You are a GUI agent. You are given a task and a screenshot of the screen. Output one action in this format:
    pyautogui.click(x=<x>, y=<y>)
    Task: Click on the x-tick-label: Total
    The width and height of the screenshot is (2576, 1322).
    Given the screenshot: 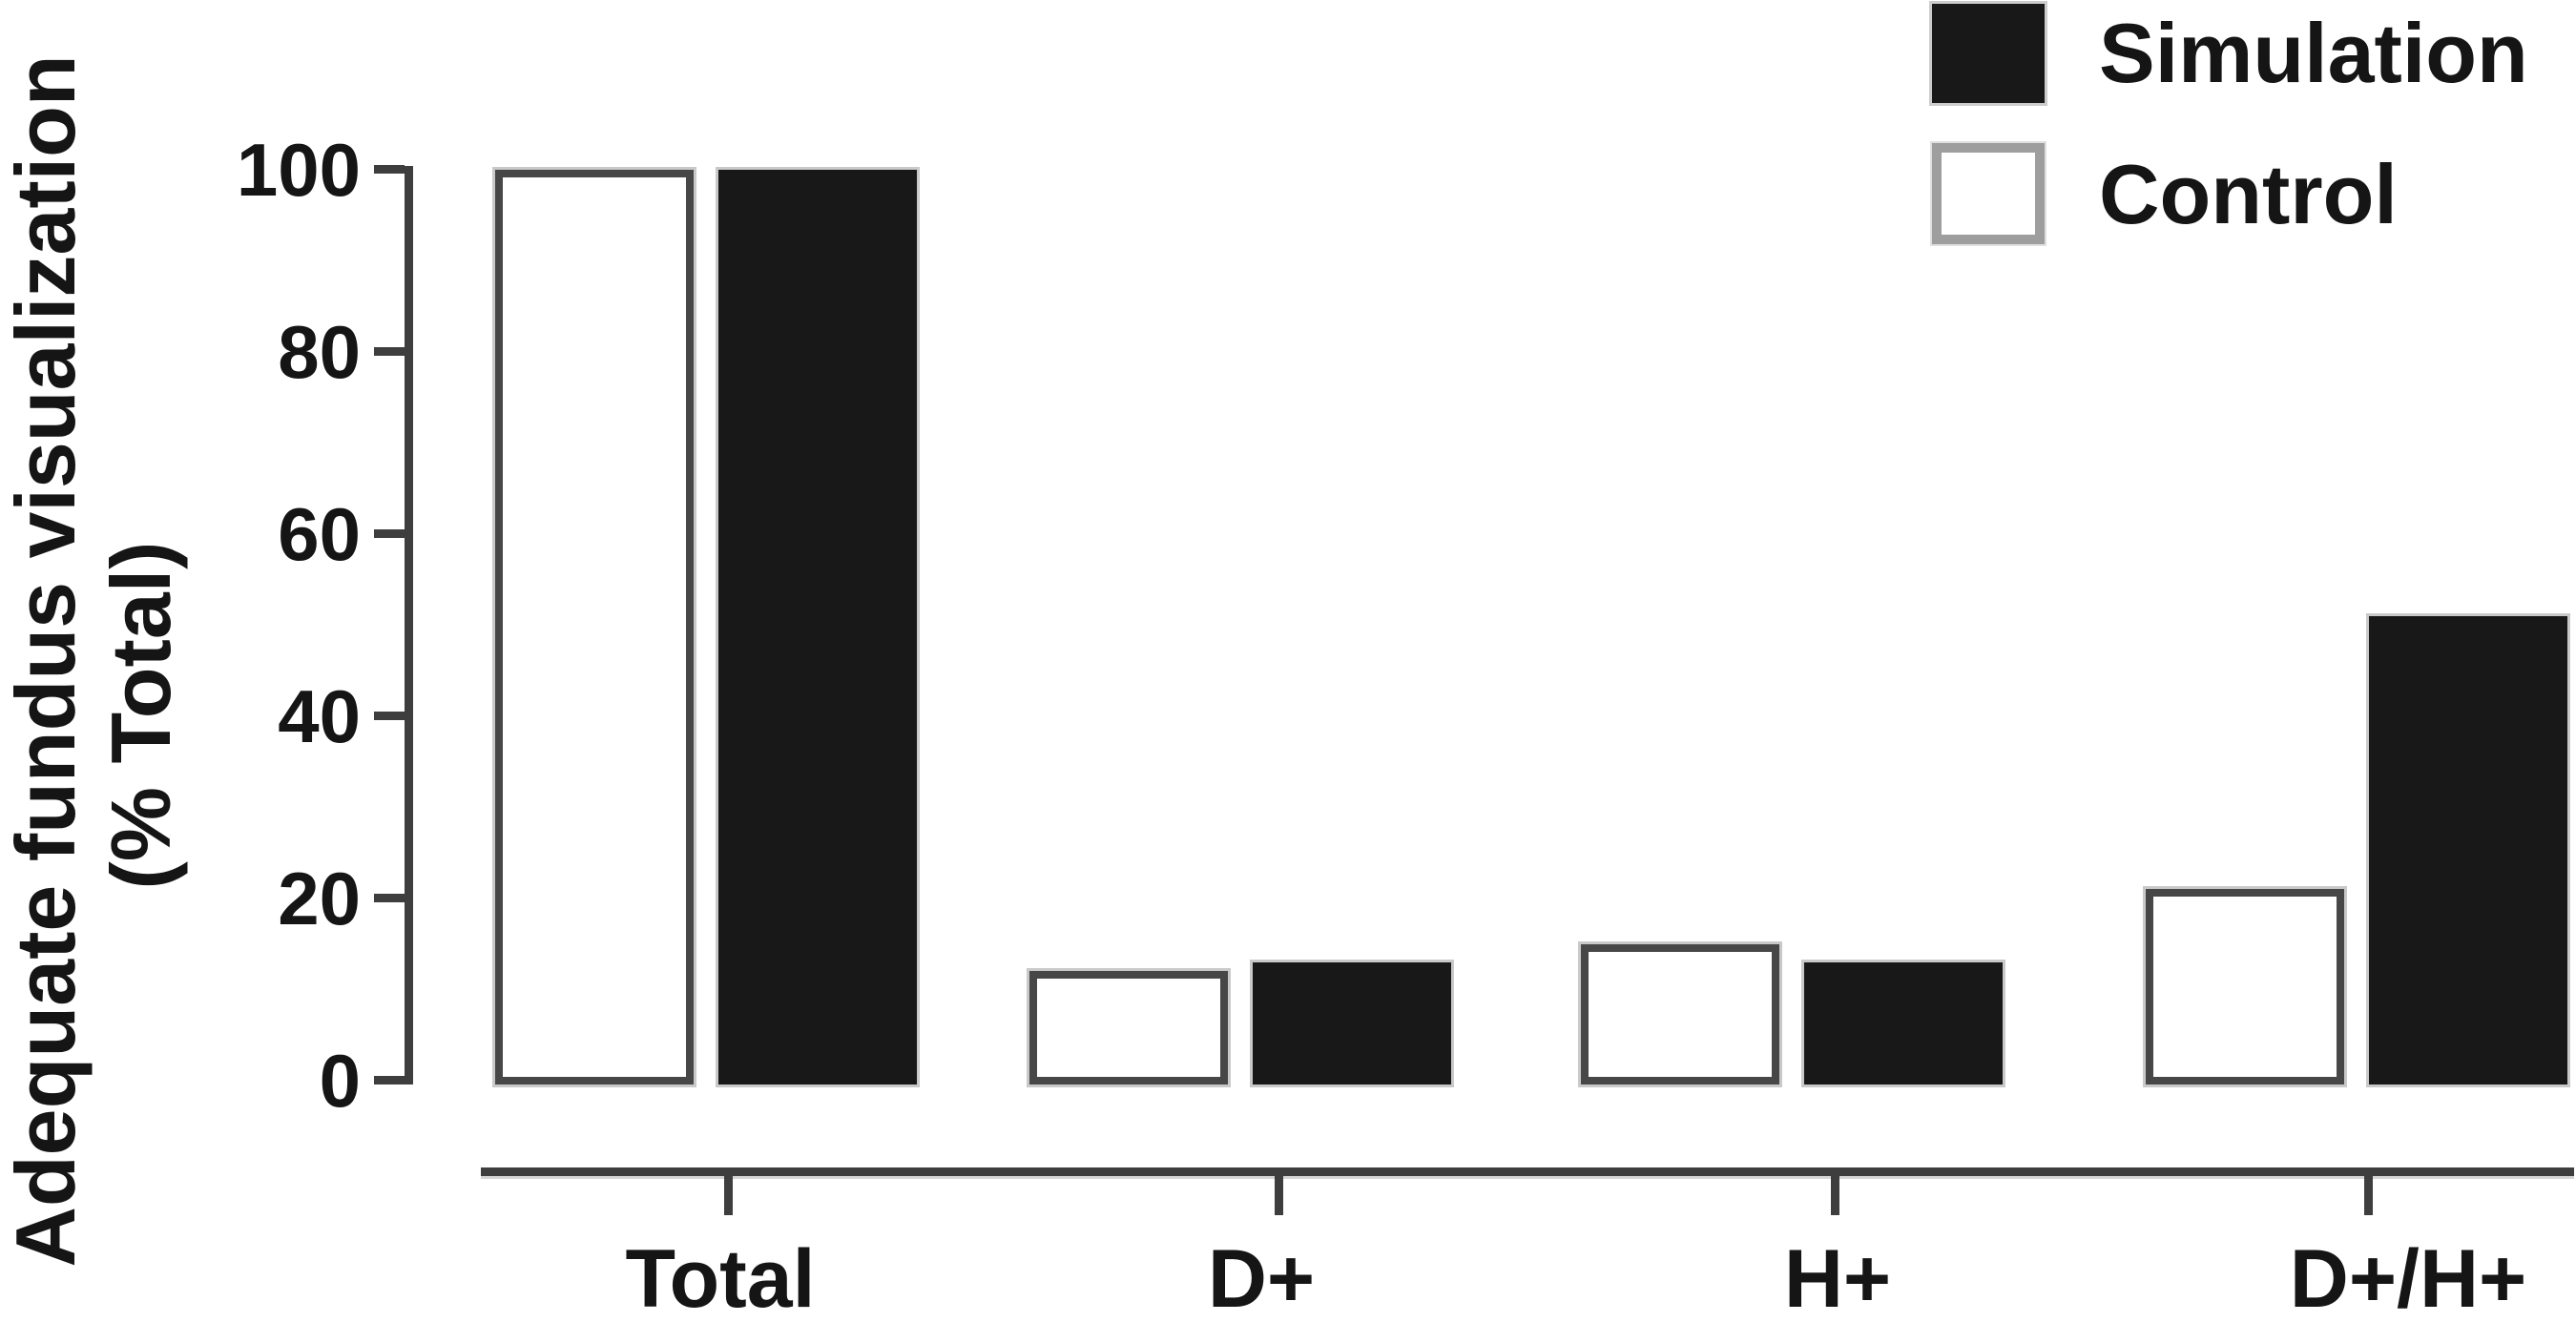 What is the action you would take?
    pyautogui.click(x=720, y=1277)
    